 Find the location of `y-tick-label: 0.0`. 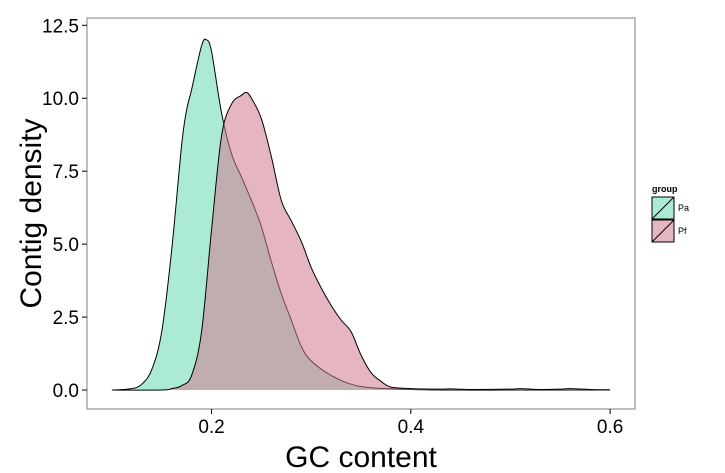

y-tick-label: 0.0 is located at coordinates (66, 391).